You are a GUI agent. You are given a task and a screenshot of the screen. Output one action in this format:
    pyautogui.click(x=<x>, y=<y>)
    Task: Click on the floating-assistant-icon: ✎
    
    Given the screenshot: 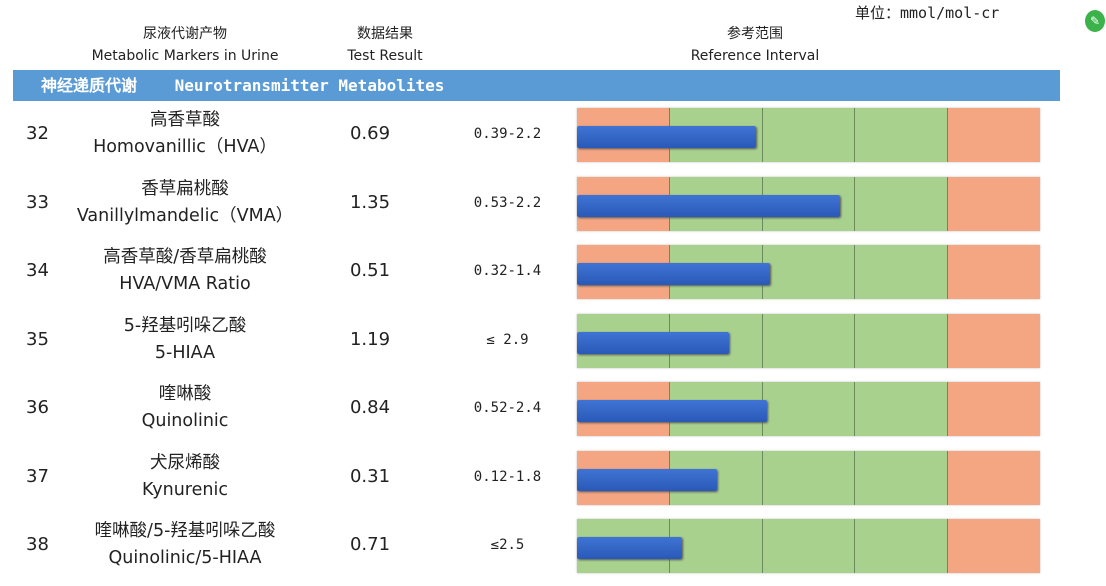 What is the action you would take?
    pyautogui.click(x=1095, y=21)
    